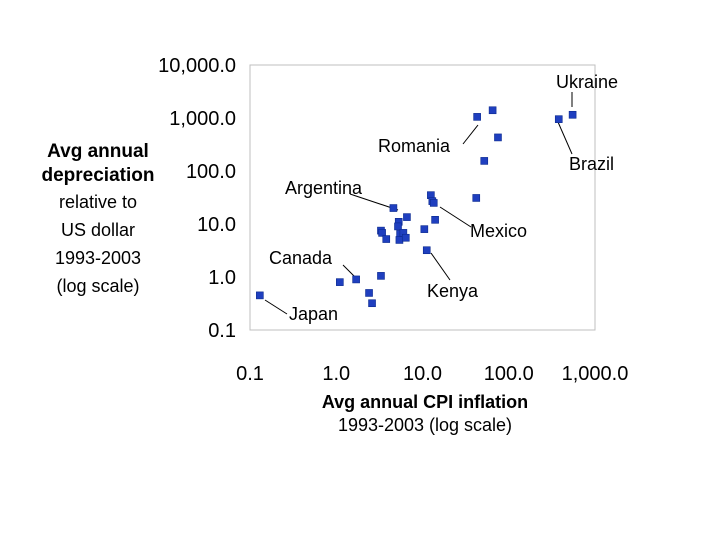  What do you see at coordinates (202, 119) in the screenshot?
I see `y-tick-label: 1,000.0` at bounding box center [202, 119].